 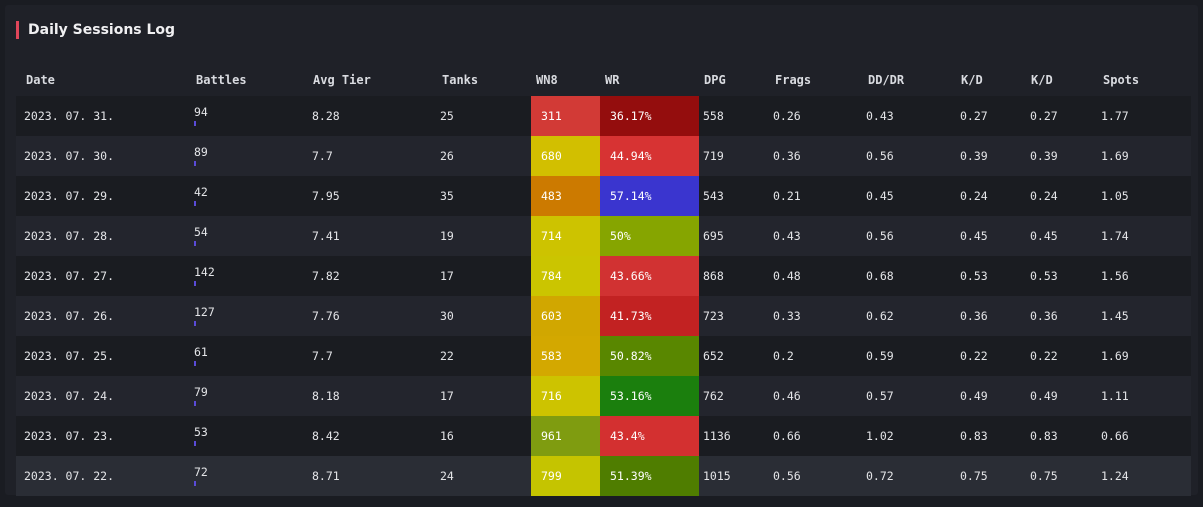 I want to click on session-date: 2023. 07. 30., so click(x=69, y=156).